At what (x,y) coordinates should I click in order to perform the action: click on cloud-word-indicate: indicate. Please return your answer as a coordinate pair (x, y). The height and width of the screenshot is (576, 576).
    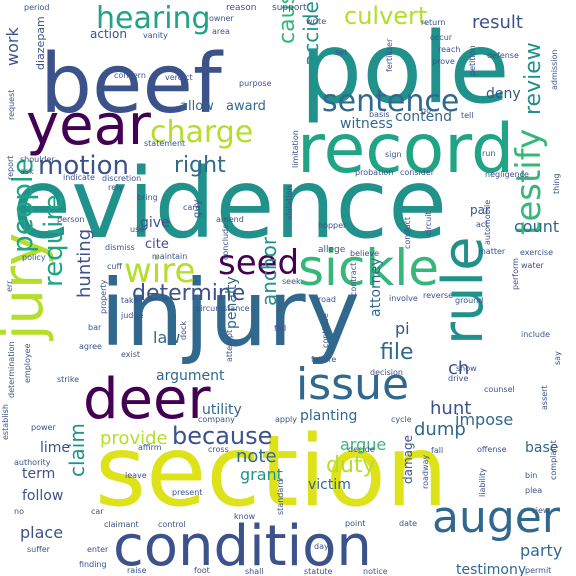
    Looking at the image, I should click on (79, 177).